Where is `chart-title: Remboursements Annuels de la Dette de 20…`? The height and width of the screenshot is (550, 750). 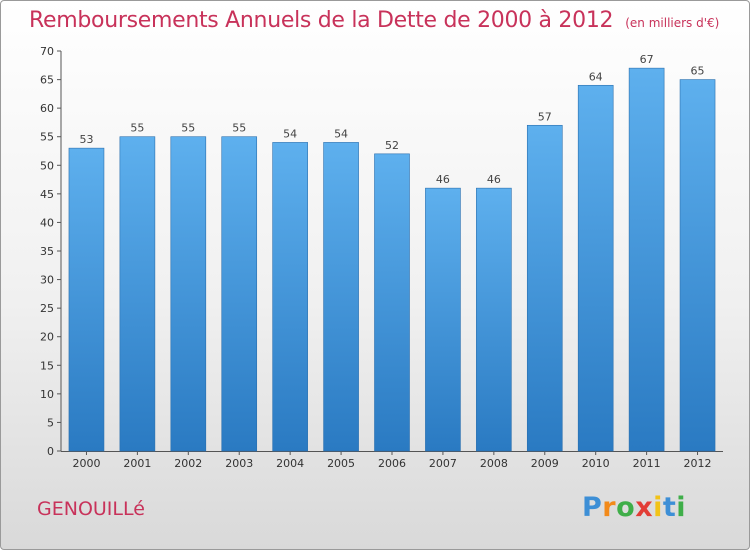 chart-title: Remboursements Annuels de la Dette de 20… is located at coordinates (321, 20).